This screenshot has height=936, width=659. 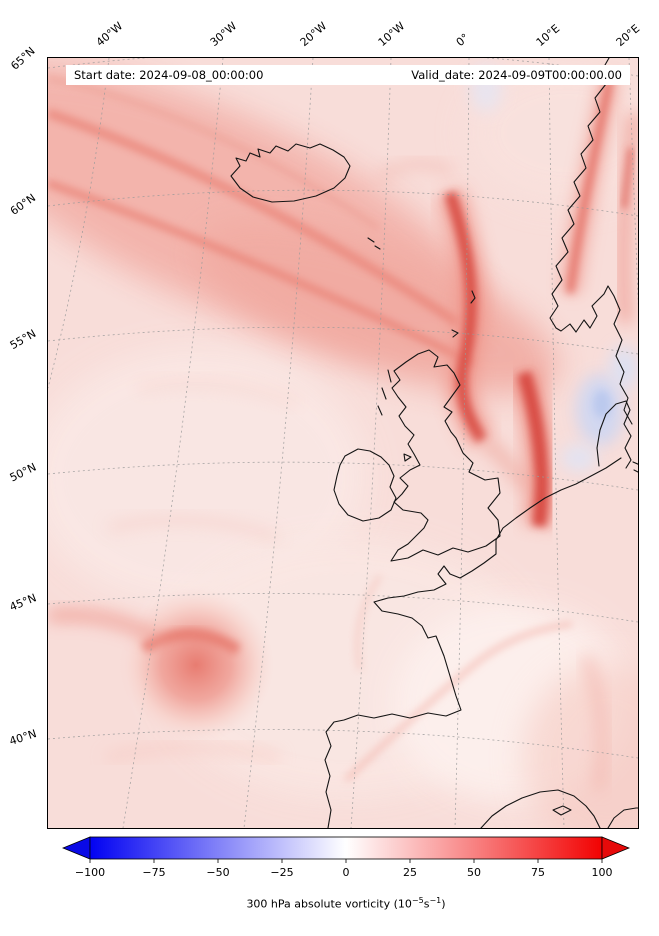 What do you see at coordinates (154, 872) in the screenshot?
I see `colorbar-tick-label: −75` at bounding box center [154, 872].